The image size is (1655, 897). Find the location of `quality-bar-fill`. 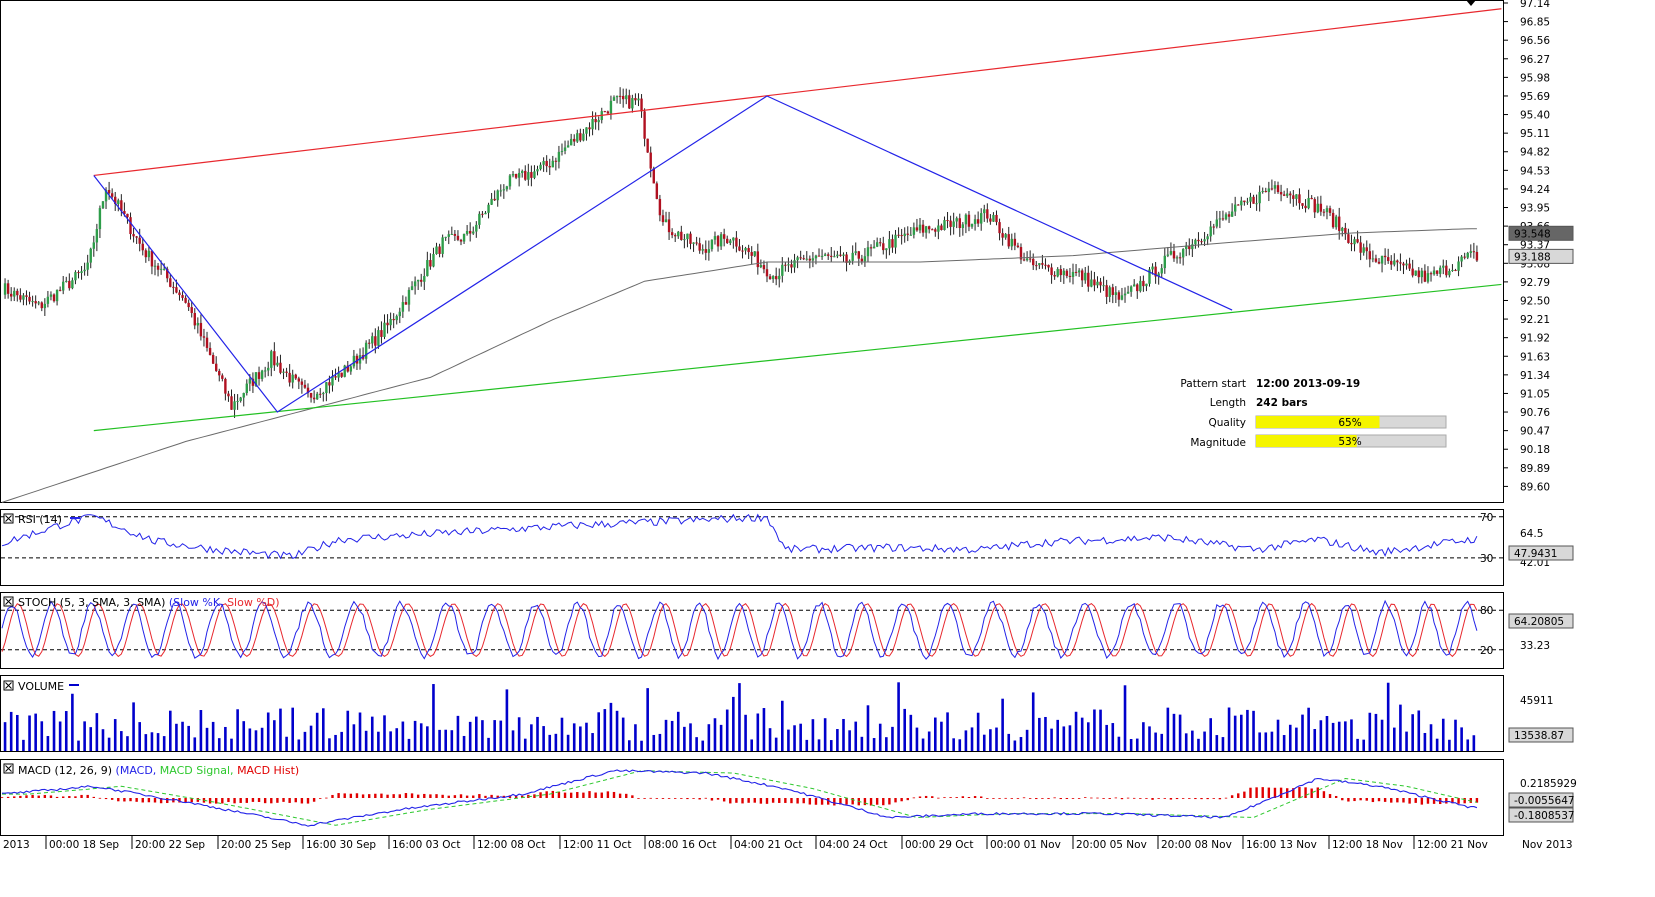

quality-bar-fill is located at coordinates (1318, 422).